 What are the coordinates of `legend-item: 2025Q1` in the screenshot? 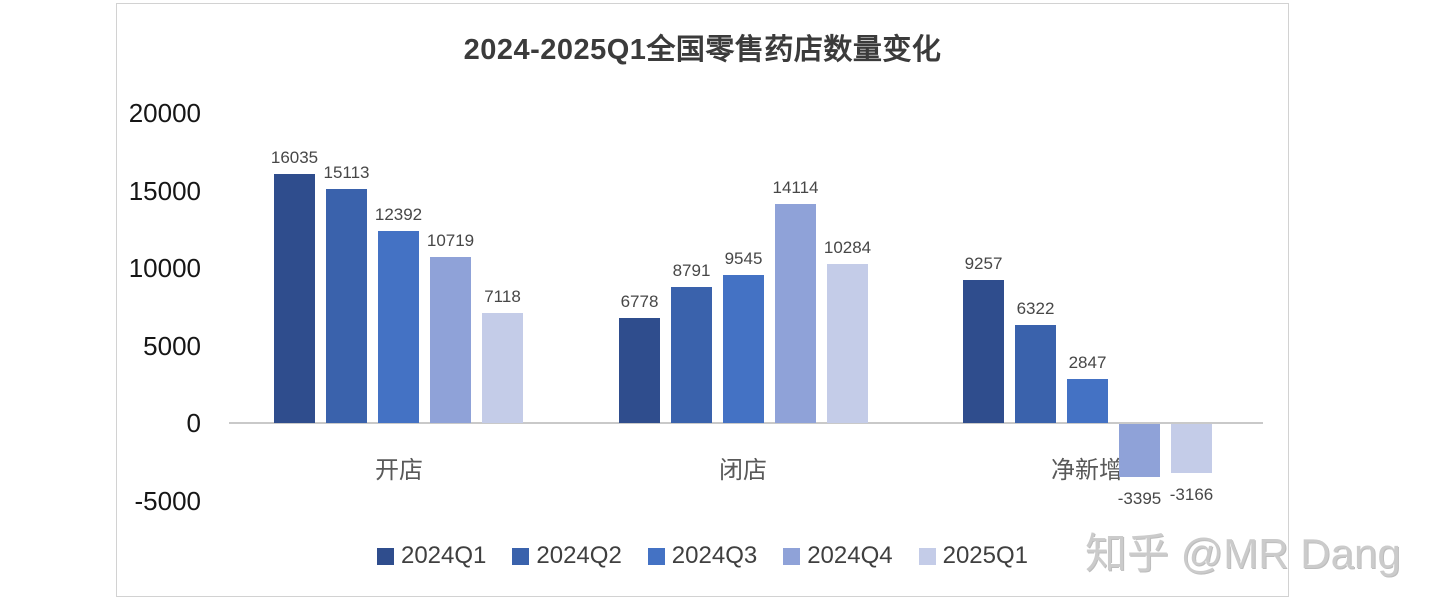 It's located at (973, 556).